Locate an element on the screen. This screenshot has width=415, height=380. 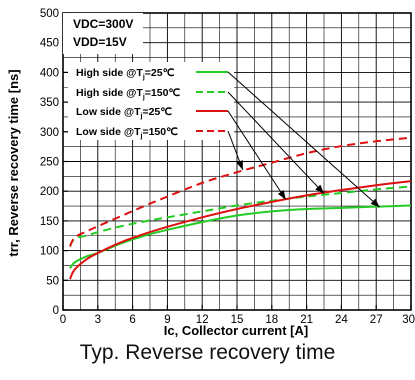
x-tick-label: 15 is located at coordinates (237, 320).